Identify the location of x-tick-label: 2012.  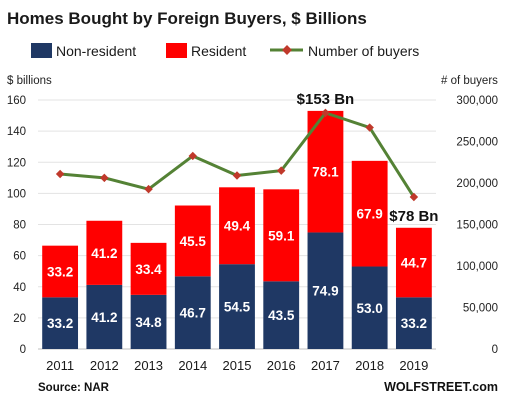
(104, 365).